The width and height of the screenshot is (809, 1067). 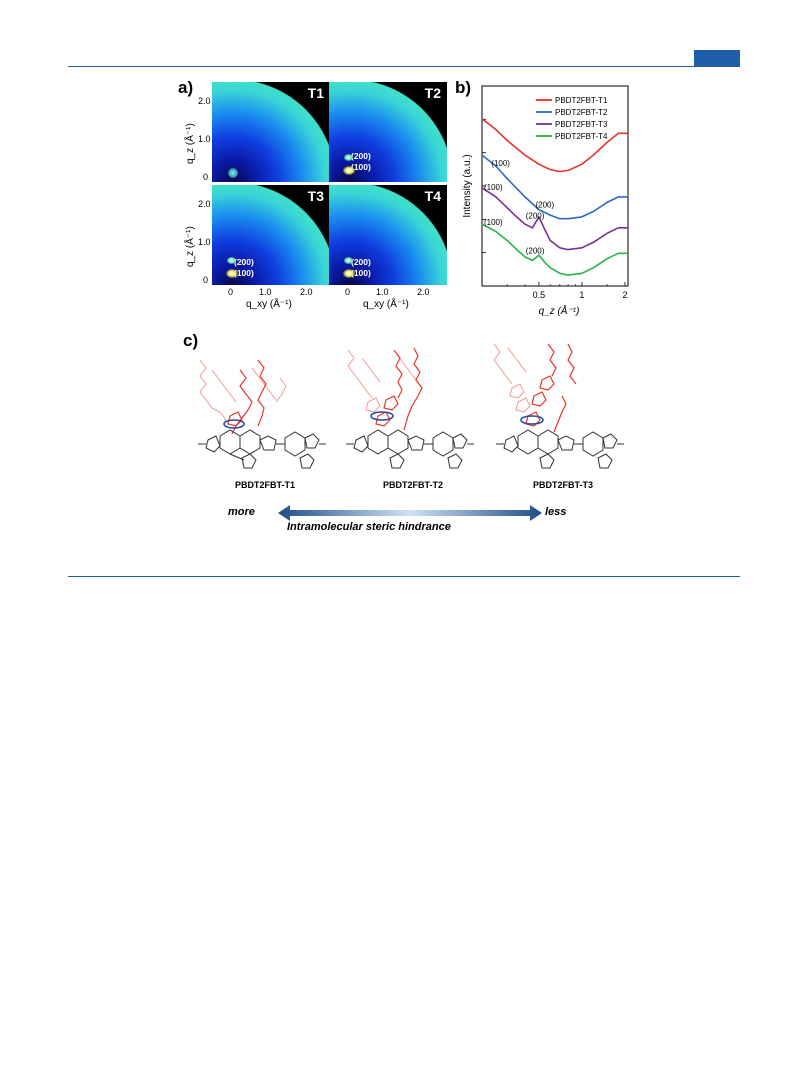 I want to click on legend-entry-2: PBDT2FBT-T2, so click(x=581, y=112).